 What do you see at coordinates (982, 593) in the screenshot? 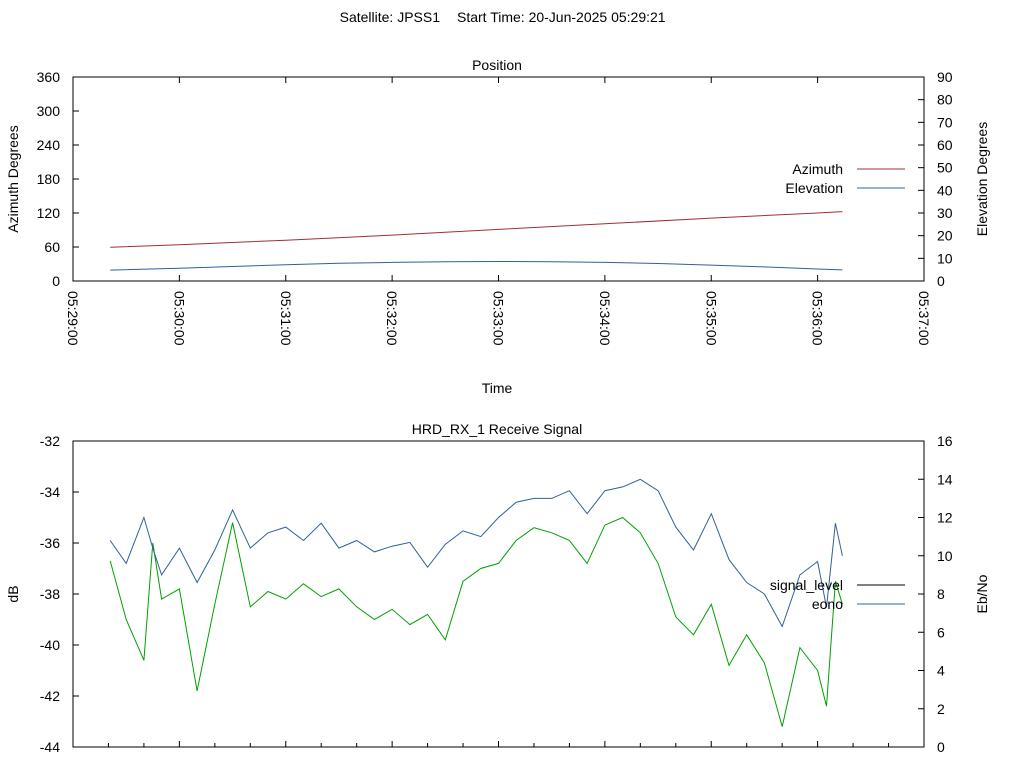
I see `signal-y-right-label: Eb/No` at bounding box center [982, 593].